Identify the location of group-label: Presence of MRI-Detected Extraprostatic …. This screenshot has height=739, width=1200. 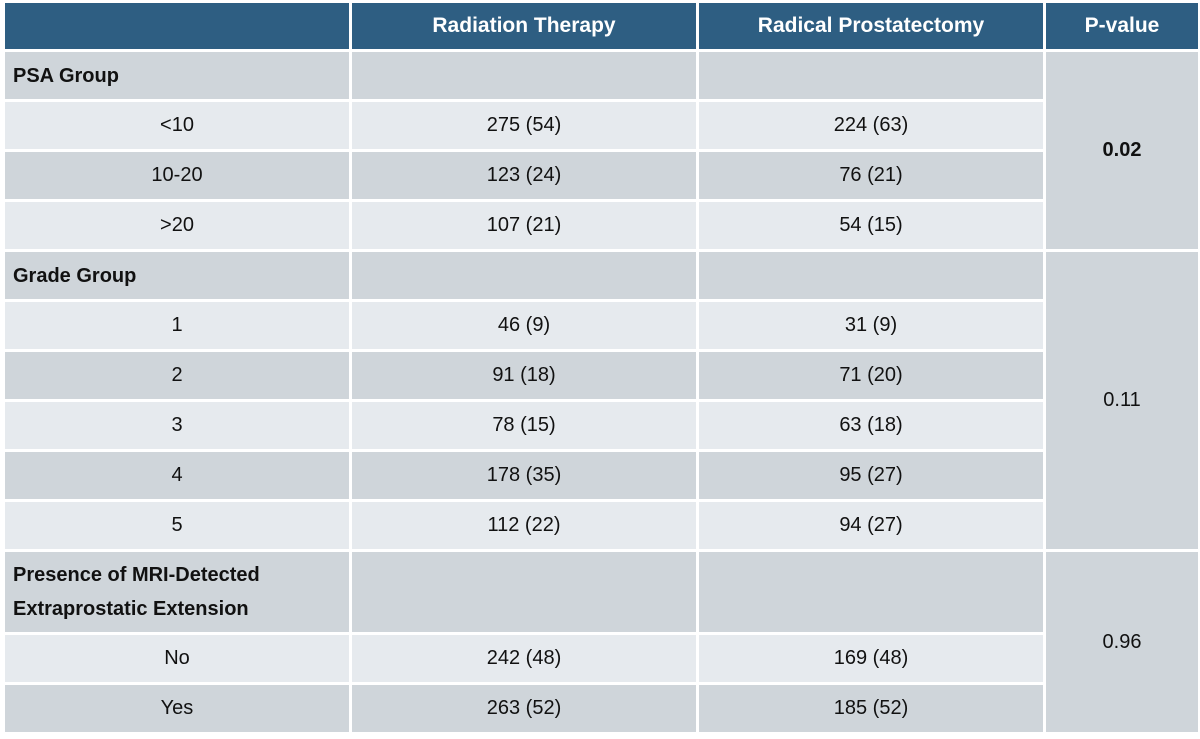
(177, 592).